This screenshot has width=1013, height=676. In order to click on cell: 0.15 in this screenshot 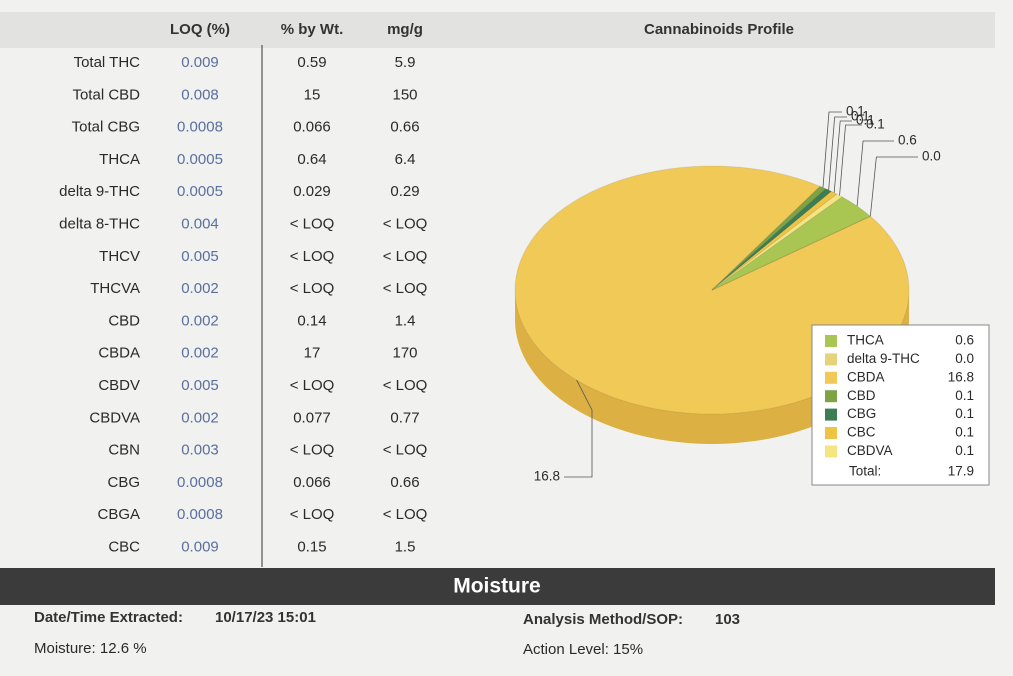, I will do `click(311, 546)`.